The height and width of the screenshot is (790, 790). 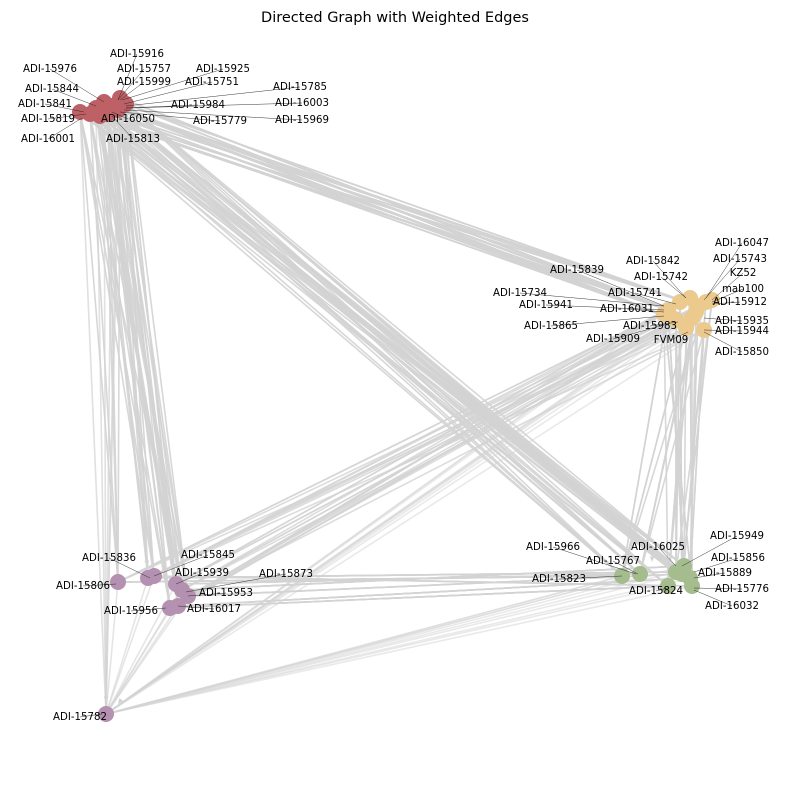 What do you see at coordinates (743, 273) in the screenshot?
I see `node-label: KZ52` at bounding box center [743, 273].